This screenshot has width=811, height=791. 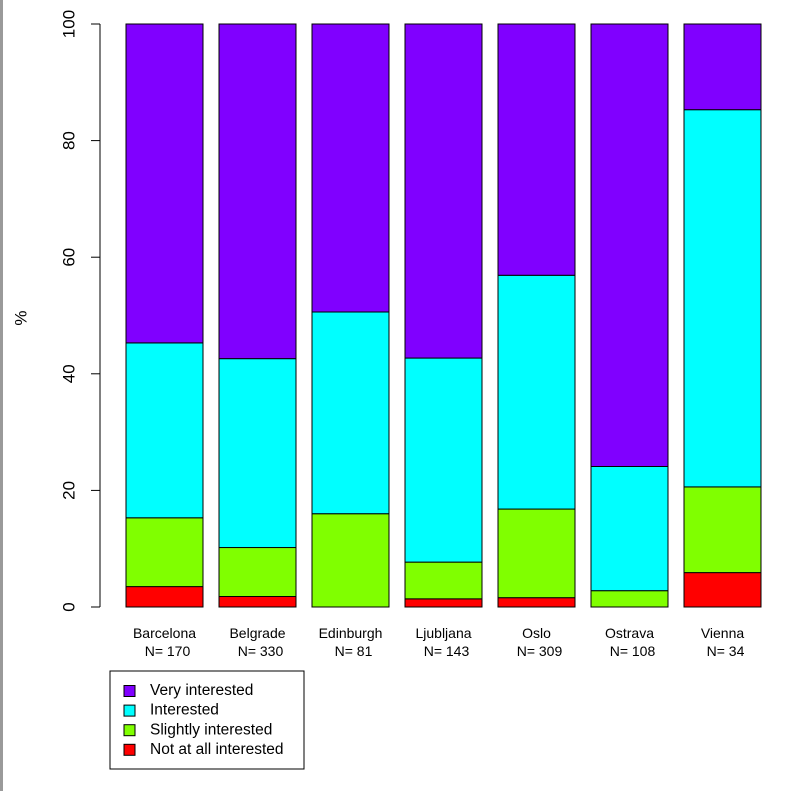 What do you see at coordinates (536, 553) in the screenshot?
I see `bar-oslo-slightly-interested` at bounding box center [536, 553].